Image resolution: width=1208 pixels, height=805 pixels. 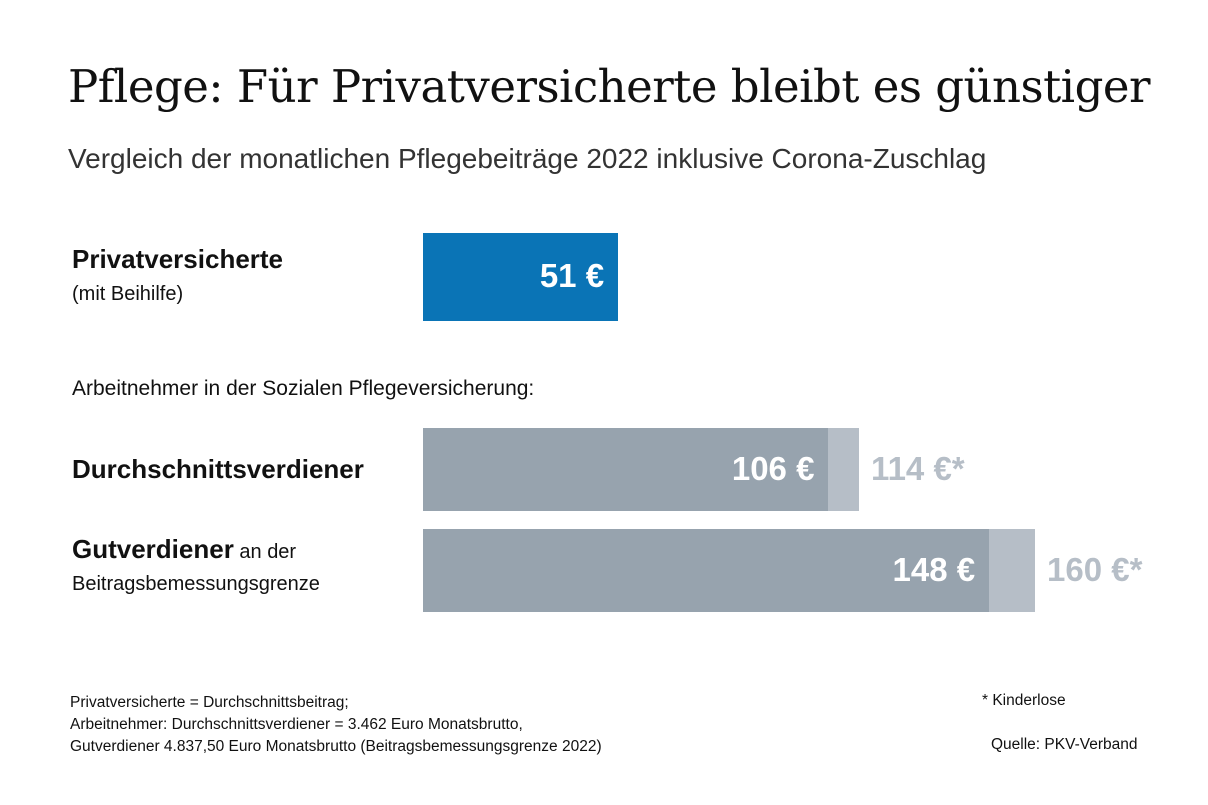 I want to click on row-label-average: Durchschnittsverdiener, so click(x=218, y=471).